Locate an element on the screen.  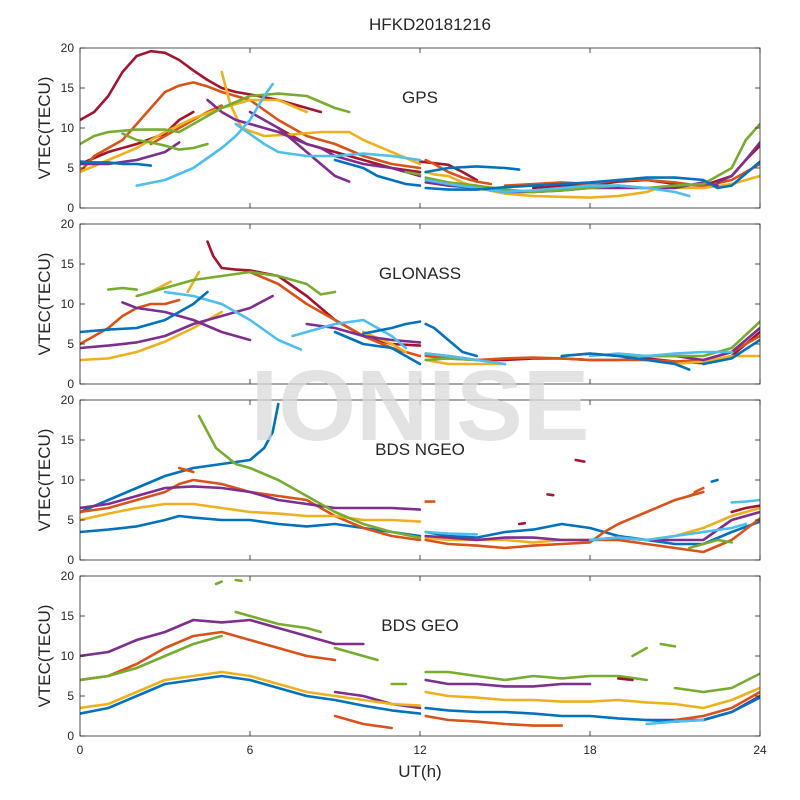
figure-title: HFKD20181216 is located at coordinates (430, 24).